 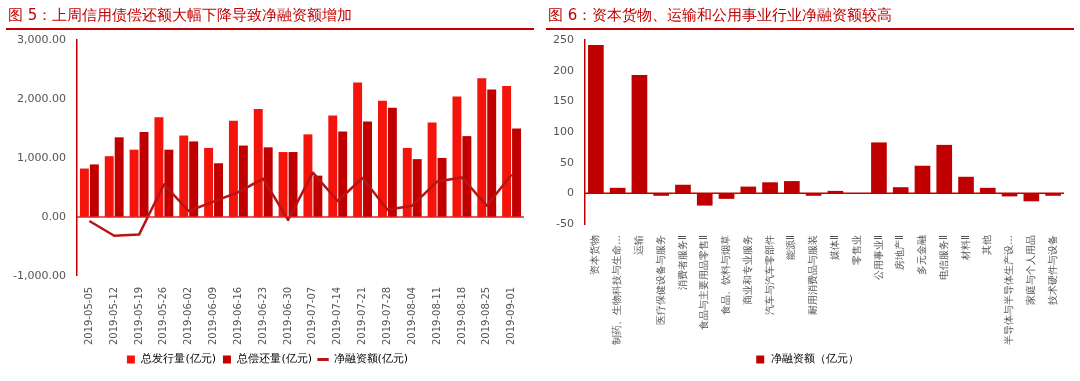 What do you see at coordinates (987, 245) in the screenshot?
I see `x-tick-label: 其他` at bounding box center [987, 245].